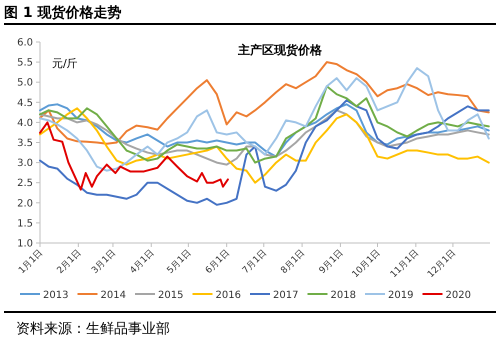  I want to click on y-tick-label: 5.0, so click(25, 83).